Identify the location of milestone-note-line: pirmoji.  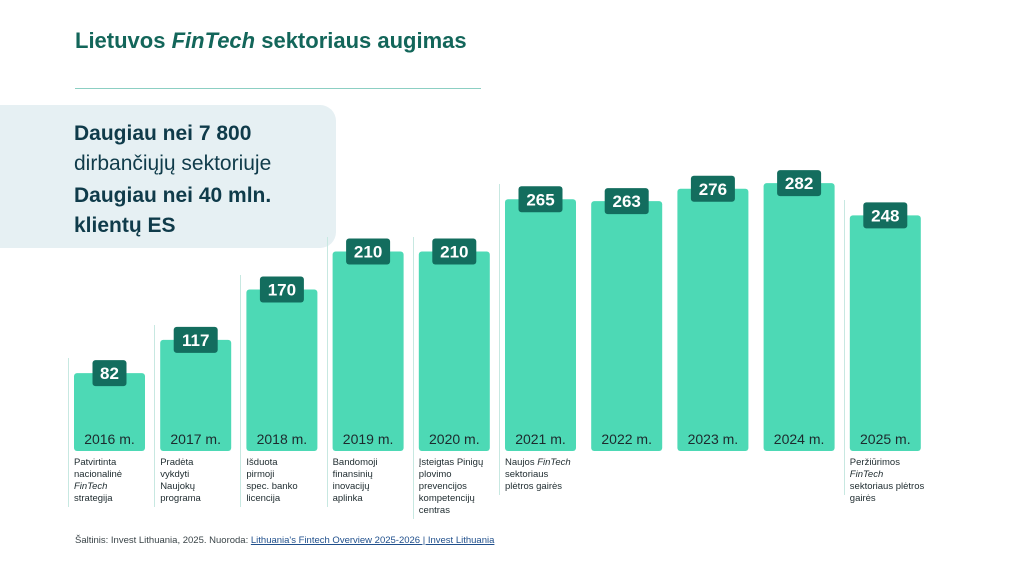
(260, 474).